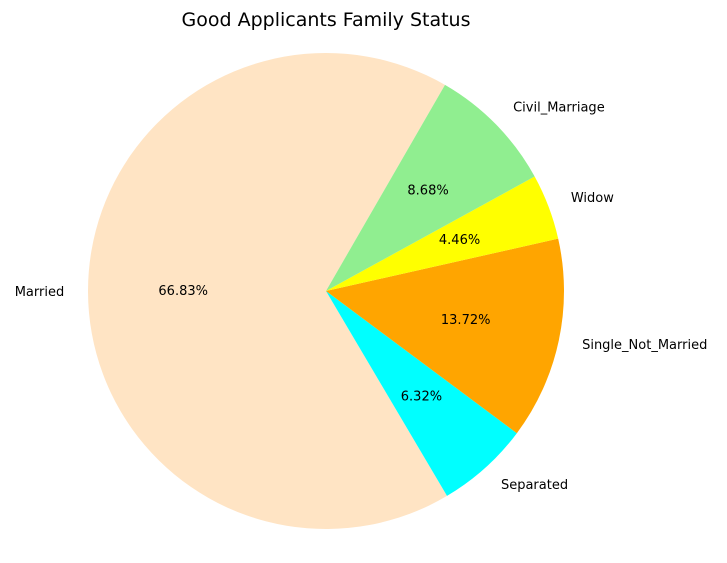  What do you see at coordinates (40, 292) in the screenshot?
I see `slice-category-label: Married` at bounding box center [40, 292].